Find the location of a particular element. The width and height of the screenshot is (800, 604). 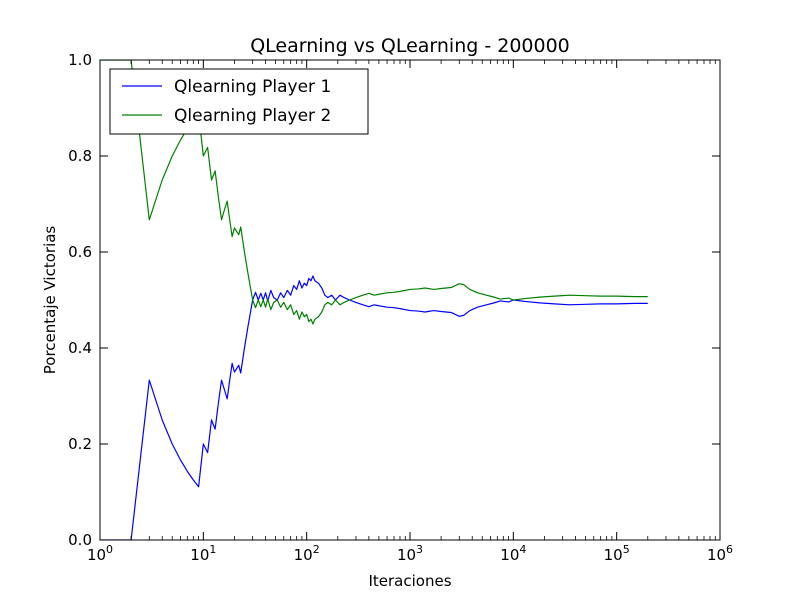

legend-label-player-2: Qlearning Player 2 is located at coordinates (252, 116).